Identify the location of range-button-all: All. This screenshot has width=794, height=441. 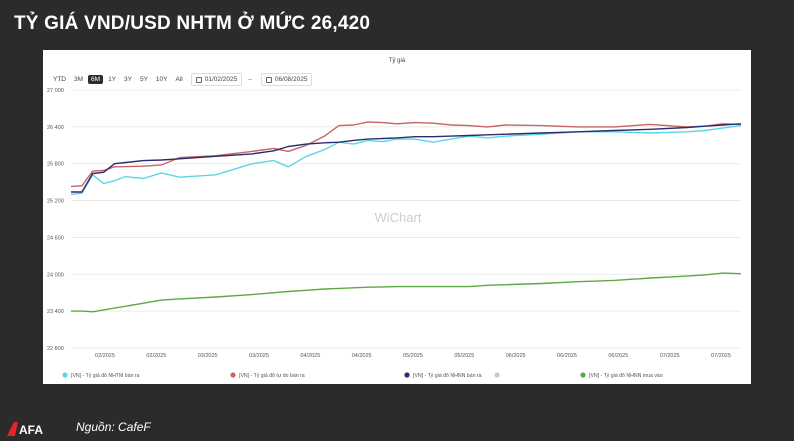
(179, 79).